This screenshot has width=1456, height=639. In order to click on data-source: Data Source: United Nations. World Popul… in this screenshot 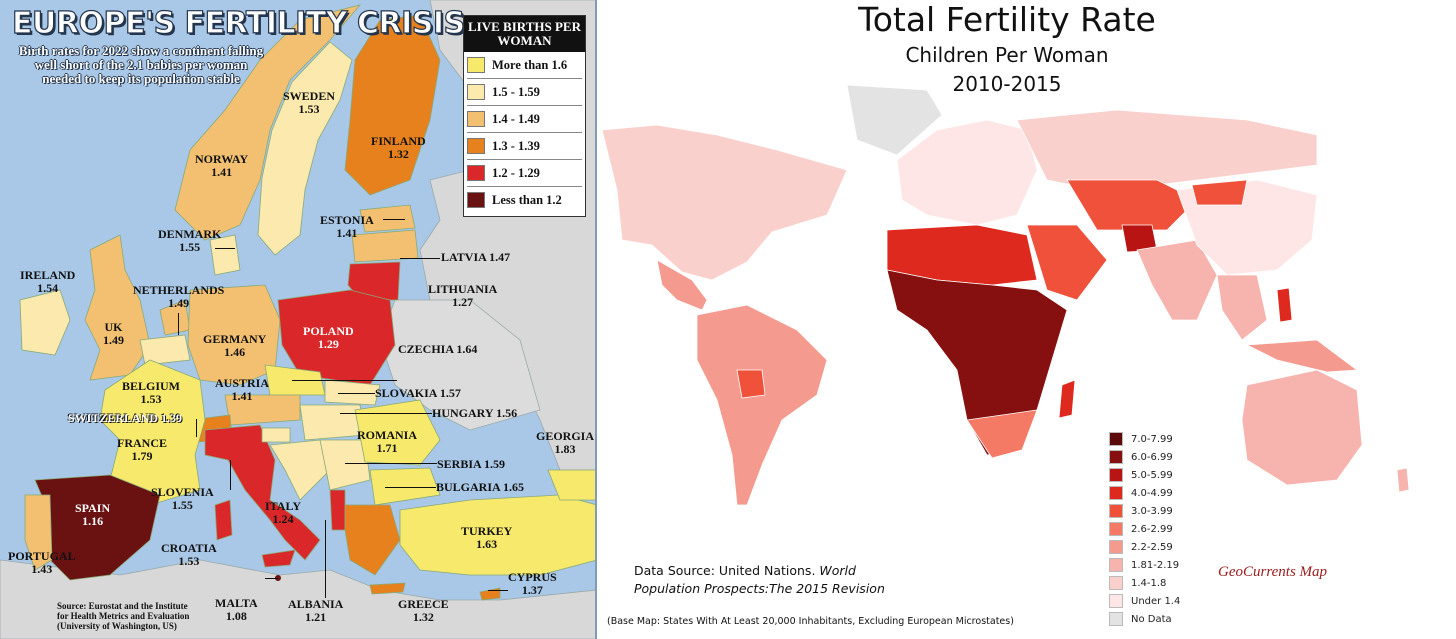, I will do `click(759, 579)`.